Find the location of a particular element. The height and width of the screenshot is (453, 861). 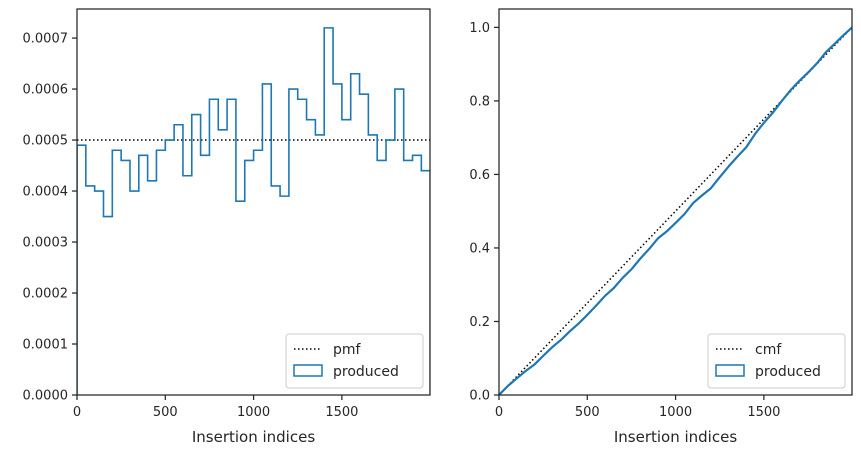

legend: cmf produced is located at coordinates (776, 361).